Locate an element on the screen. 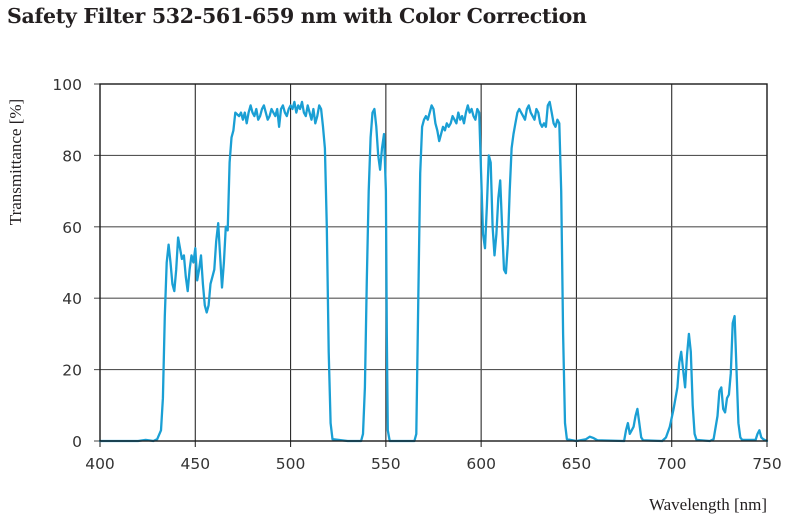 Image resolution: width=789 pixels, height=522 pixels. y-tick-label: 40 is located at coordinates (72, 299).